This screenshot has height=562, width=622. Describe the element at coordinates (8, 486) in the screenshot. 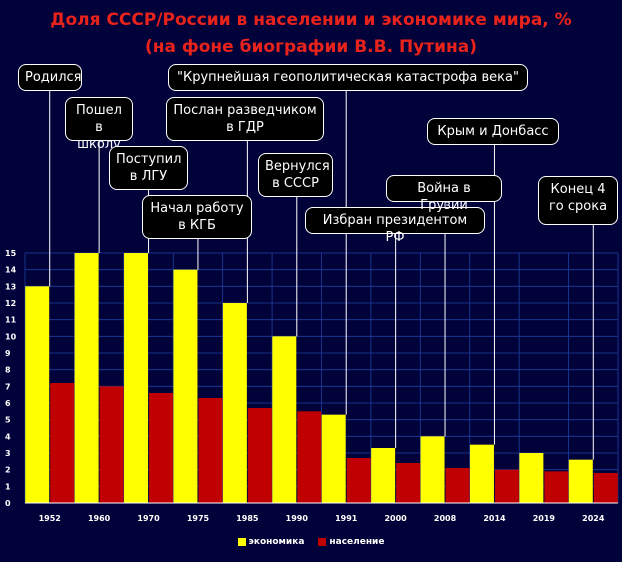

I see `y-tick-label: 1` at that location.